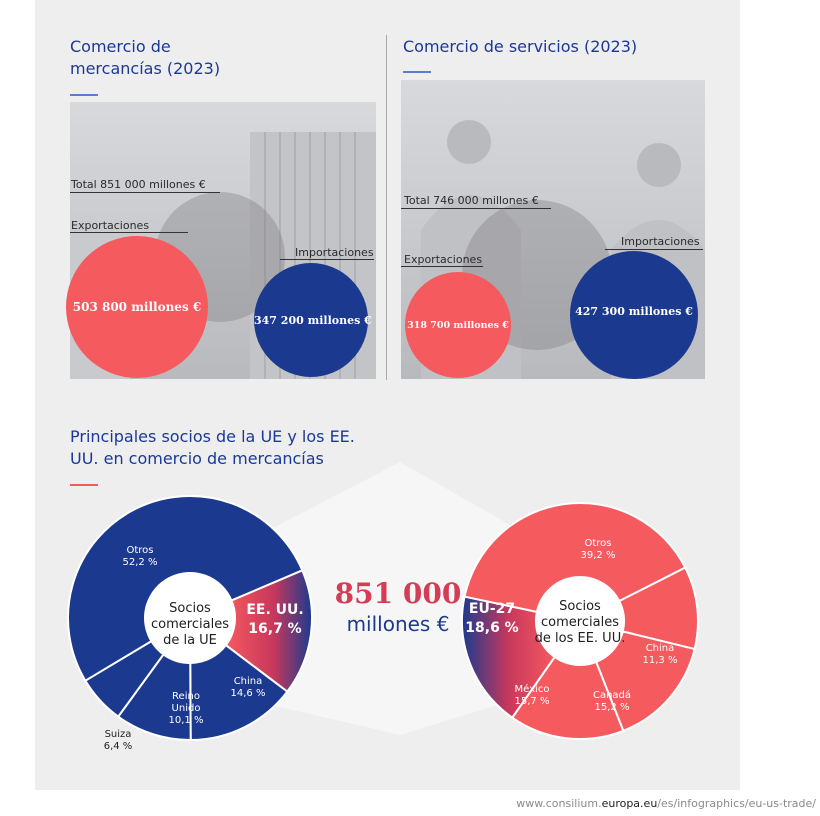 This screenshot has width=820, height=816. I want to click on goods-total-rule, so click(145, 192).